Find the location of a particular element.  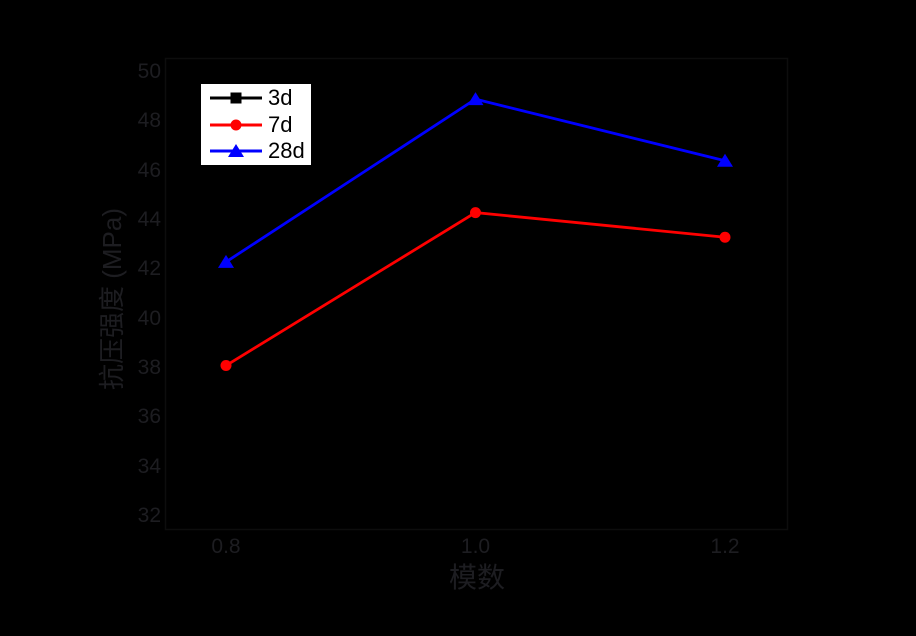

legend-3d-marker-icon is located at coordinates (236, 98).